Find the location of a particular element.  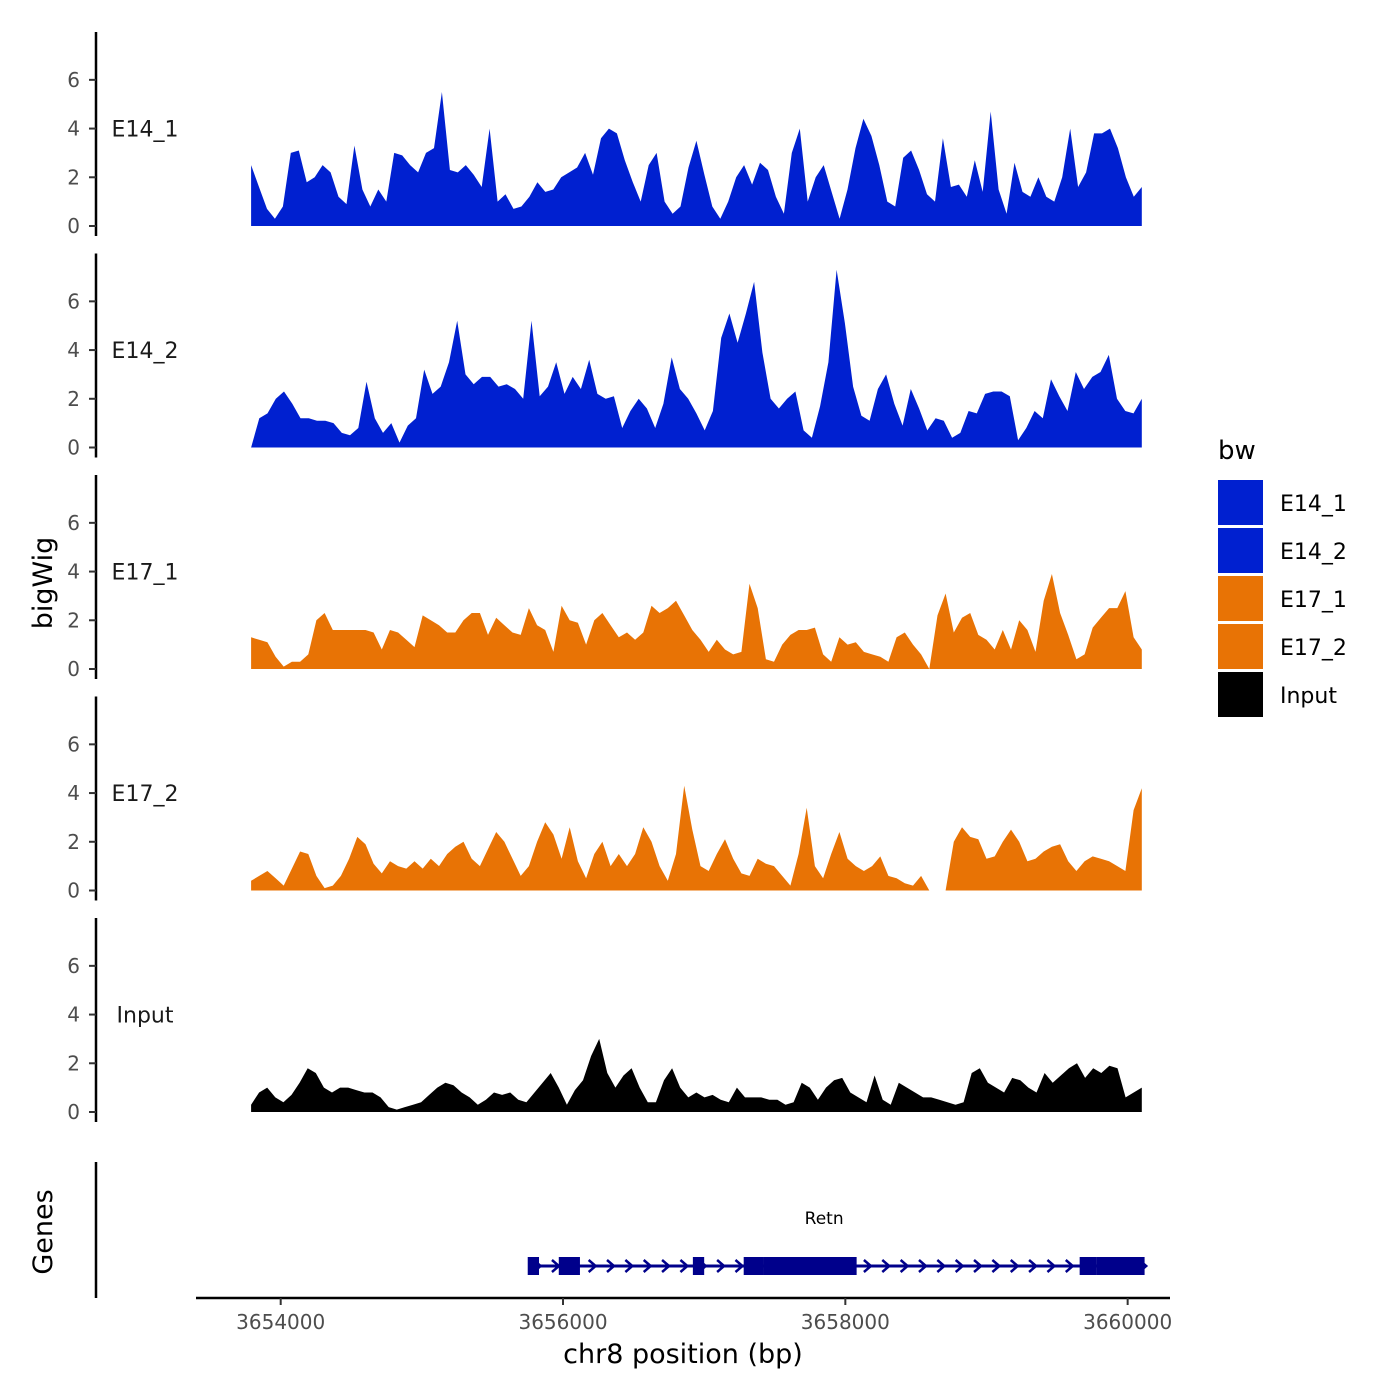

track-E17_2: 0 2 4 6 E17_2 is located at coordinates (604, 799).